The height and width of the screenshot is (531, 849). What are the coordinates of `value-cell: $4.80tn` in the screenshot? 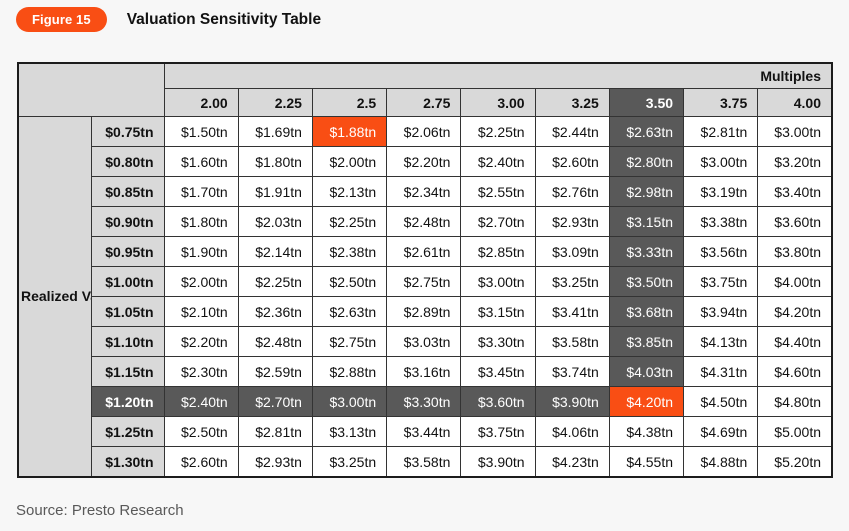 It's located at (795, 401).